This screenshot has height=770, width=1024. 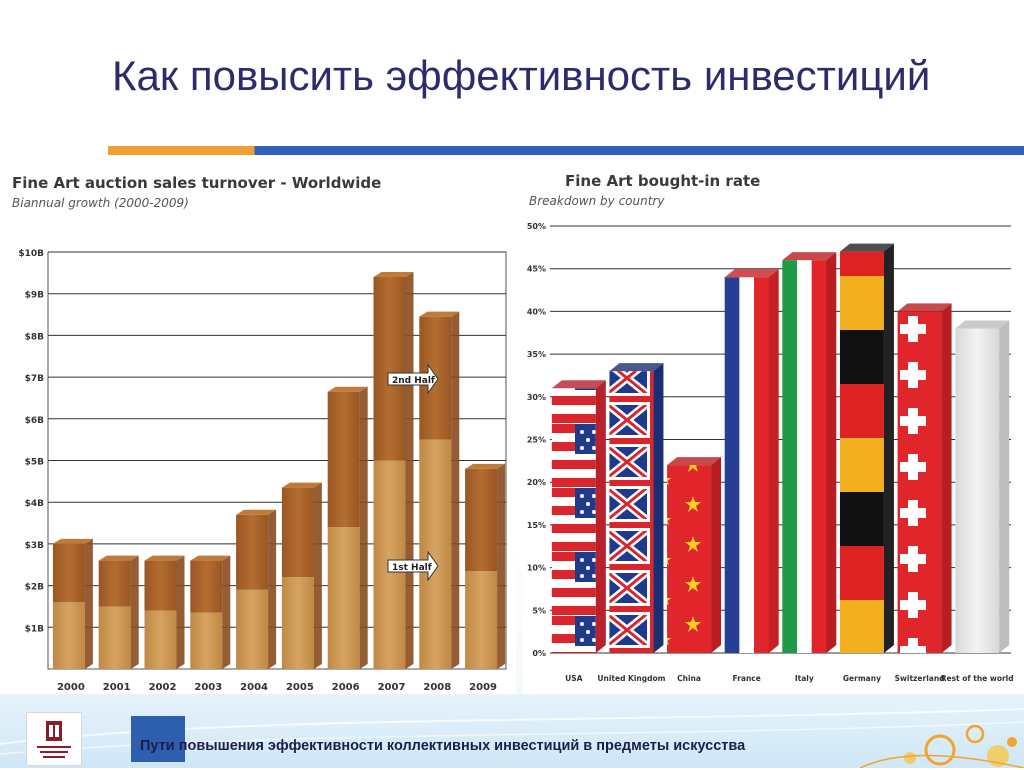 I want to click on chart1-ytick-label: $4B, so click(x=35, y=504).